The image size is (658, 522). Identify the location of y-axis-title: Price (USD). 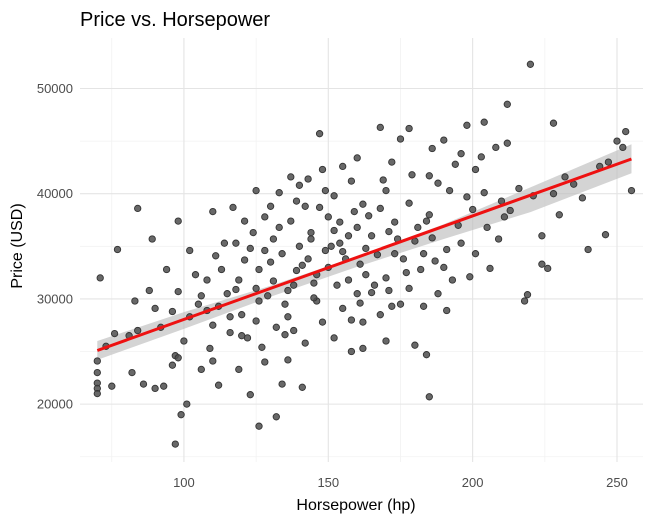
(17, 245).